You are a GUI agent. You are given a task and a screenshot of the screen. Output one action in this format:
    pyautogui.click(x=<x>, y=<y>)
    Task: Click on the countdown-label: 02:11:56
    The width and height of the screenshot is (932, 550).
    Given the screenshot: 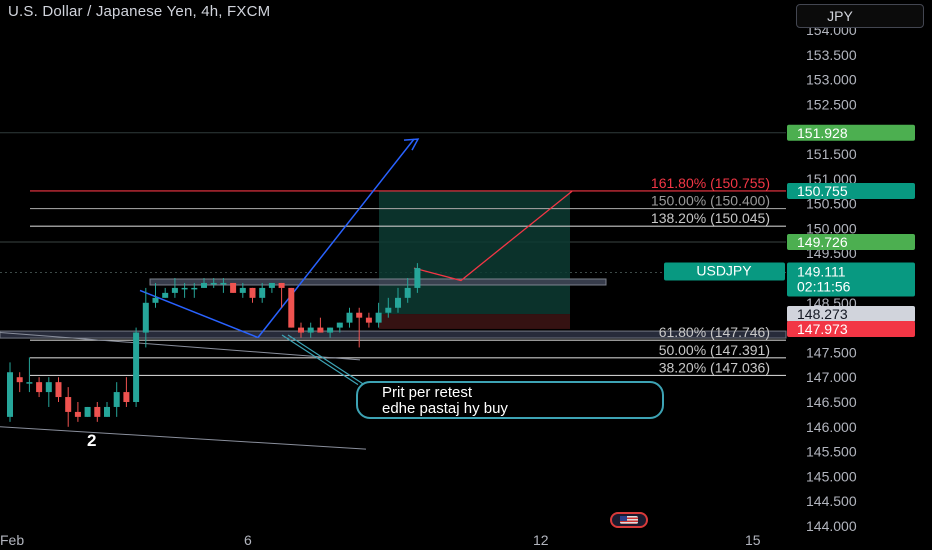 What is the action you would take?
    pyautogui.click(x=824, y=286)
    